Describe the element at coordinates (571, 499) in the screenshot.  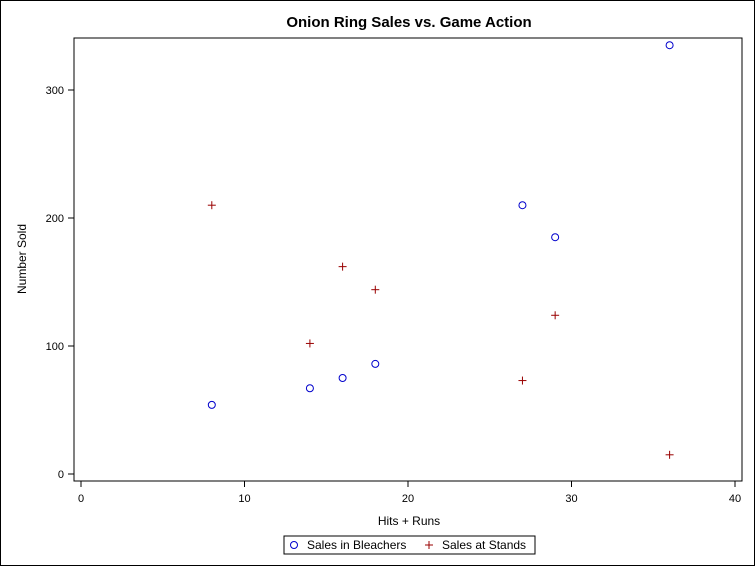
I see `x-tick-label: 30` at that location.